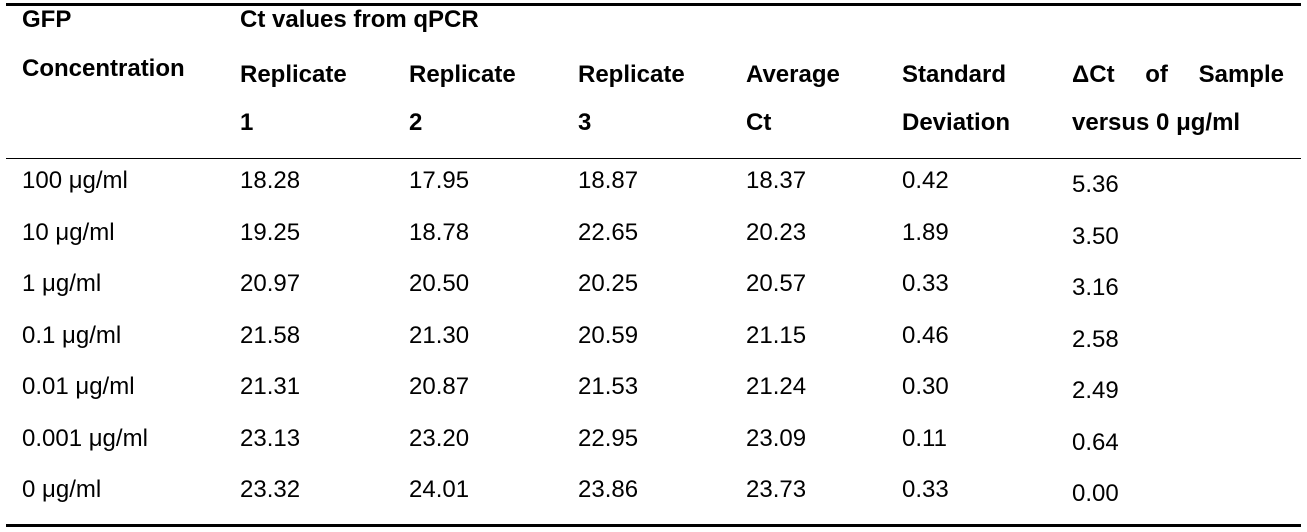  What do you see at coordinates (776, 283) in the screenshot?
I see `cell-average-ct: 20.57` at bounding box center [776, 283].